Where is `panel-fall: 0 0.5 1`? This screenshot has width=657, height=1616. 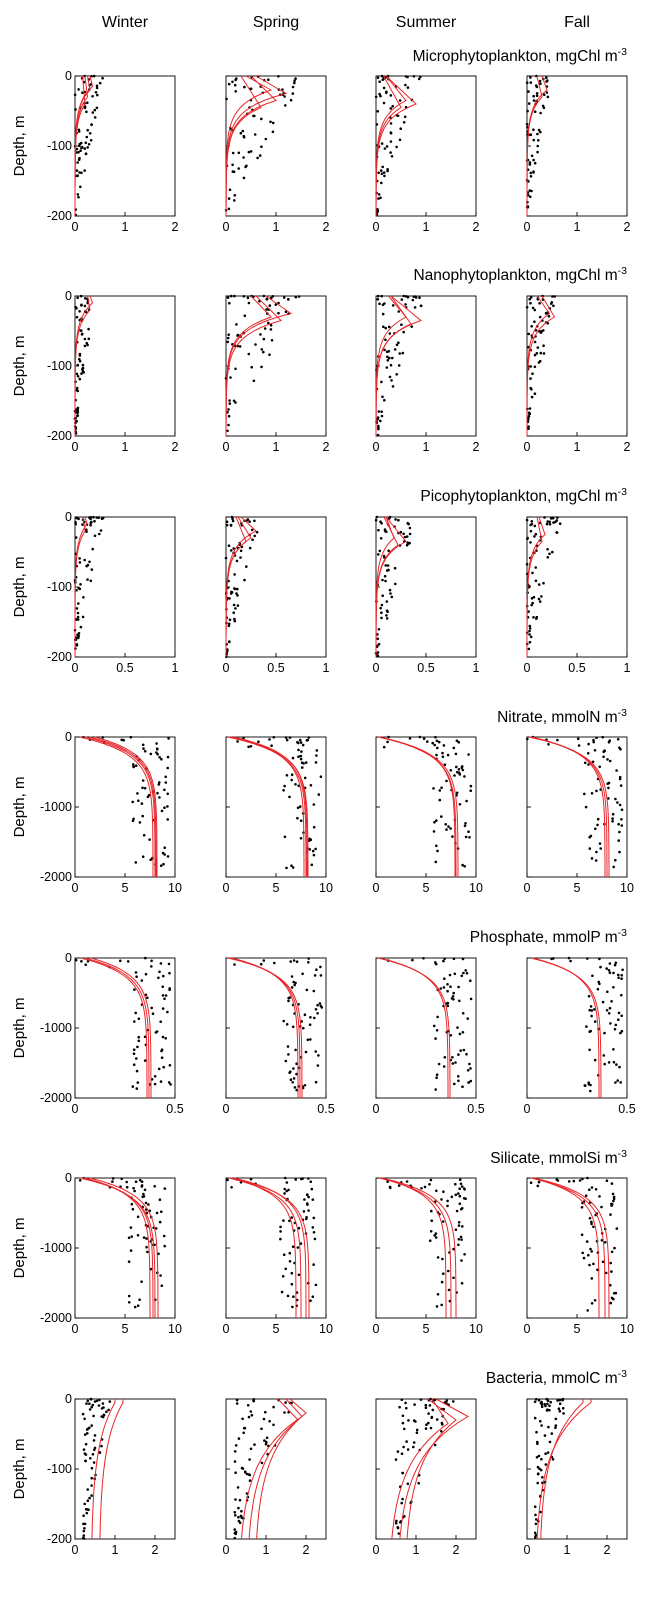 panel-fall: 0 0.5 1 is located at coordinates (577, 595).